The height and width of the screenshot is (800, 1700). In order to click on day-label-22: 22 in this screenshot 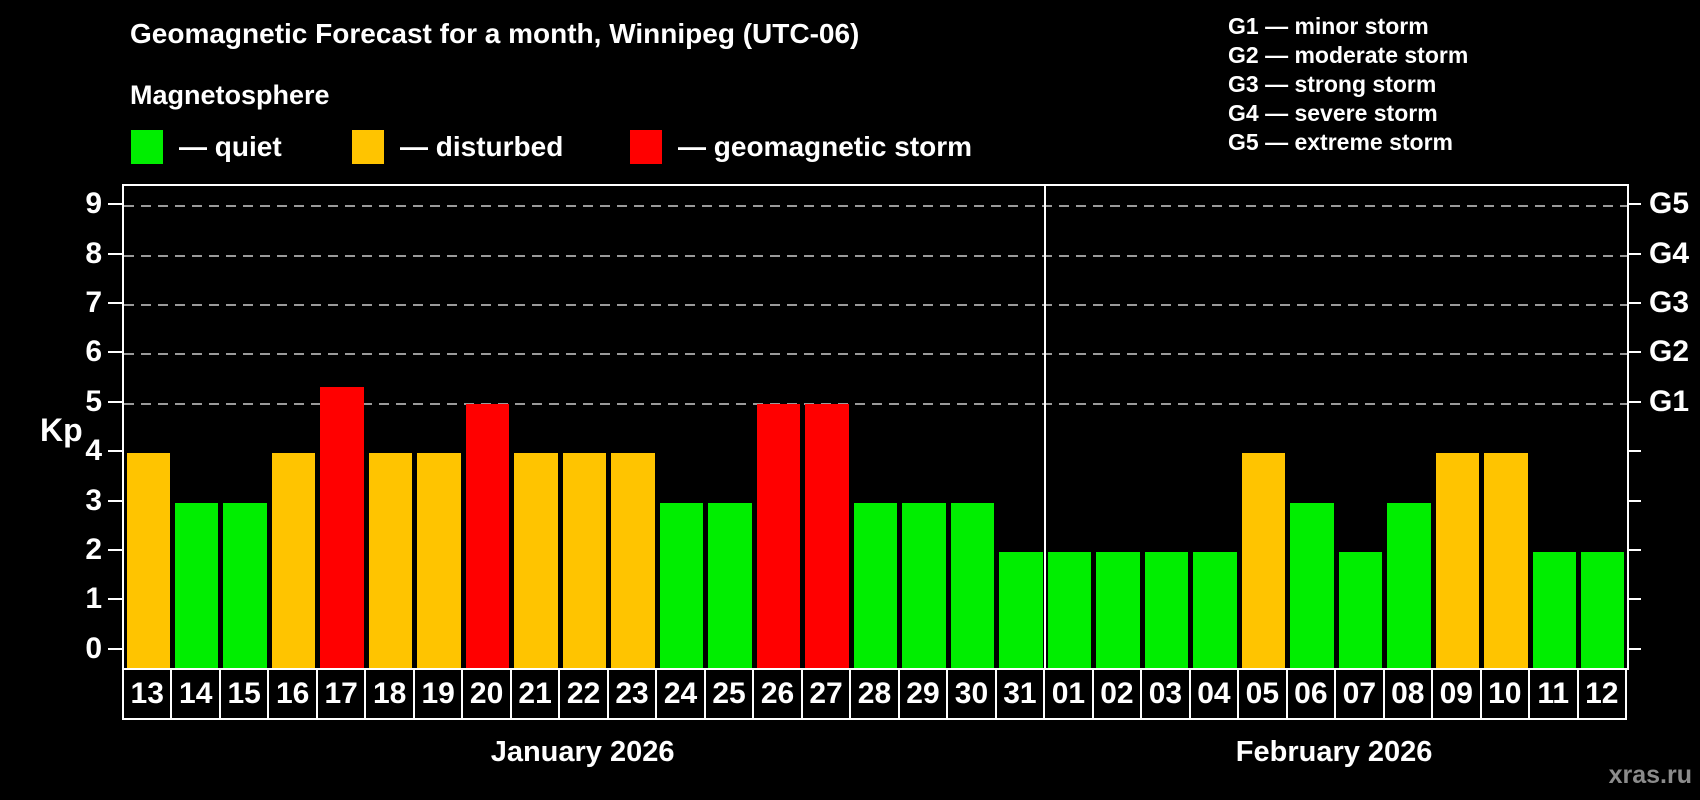, I will do `click(583, 694)`.